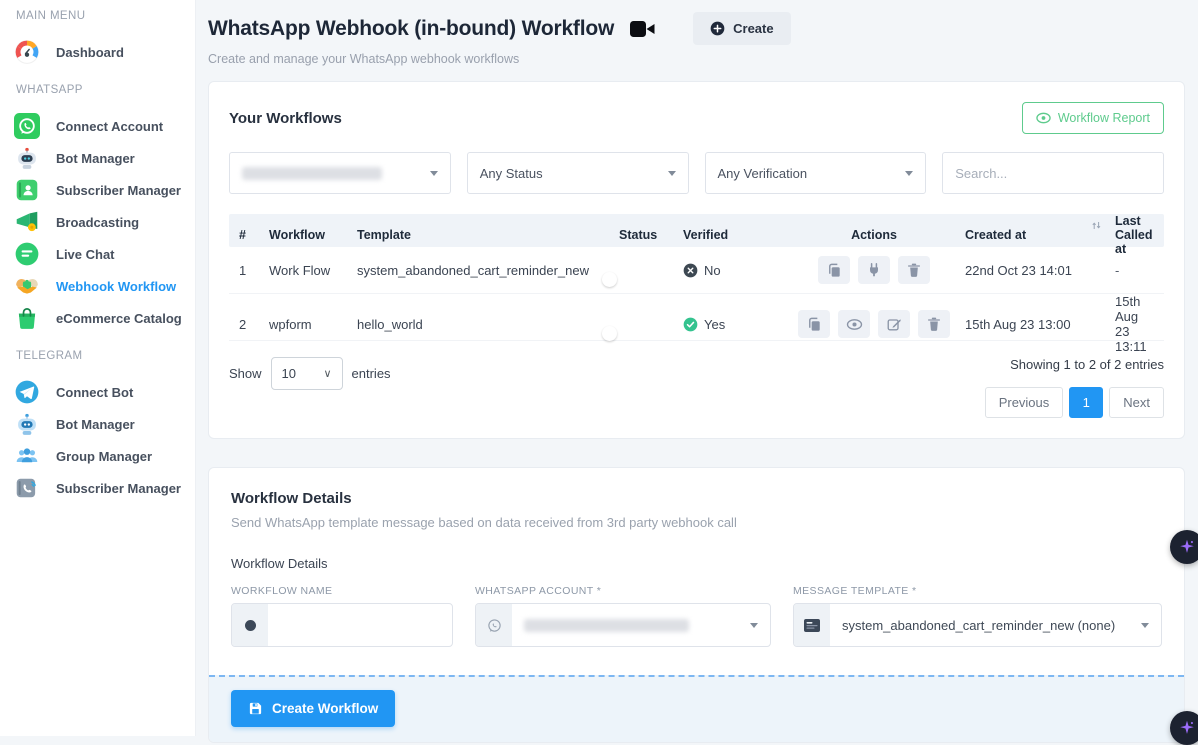 The width and height of the screenshot is (1198, 745). What do you see at coordinates (27, 286) in the screenshot?
I see `handshake-icon` at bounding box center [27, 286].